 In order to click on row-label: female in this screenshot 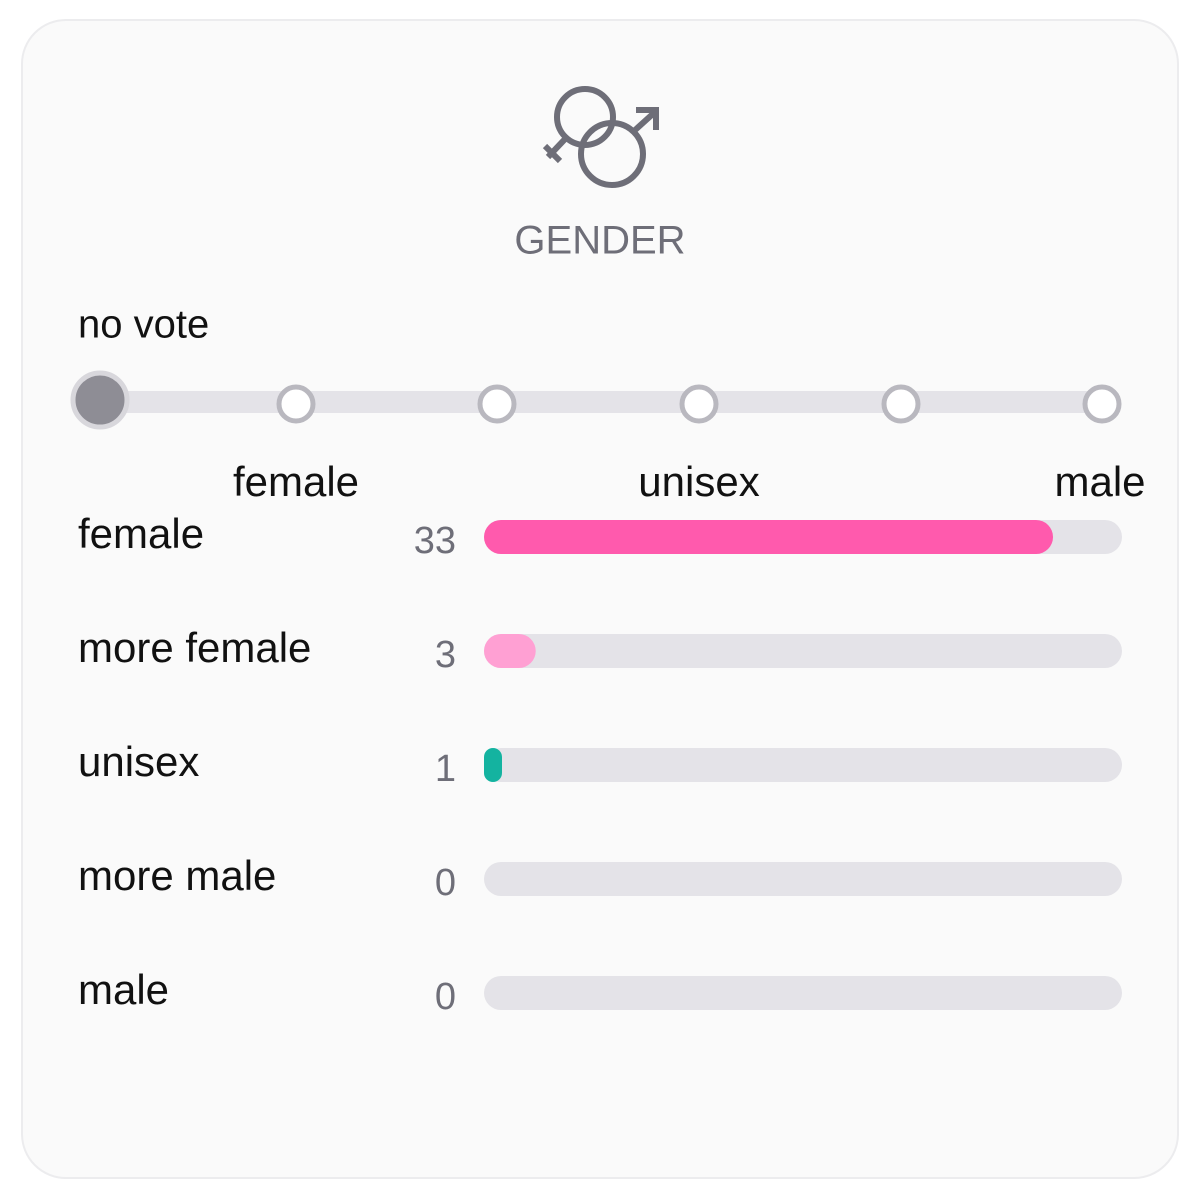, I will do `click(141, 533)`.